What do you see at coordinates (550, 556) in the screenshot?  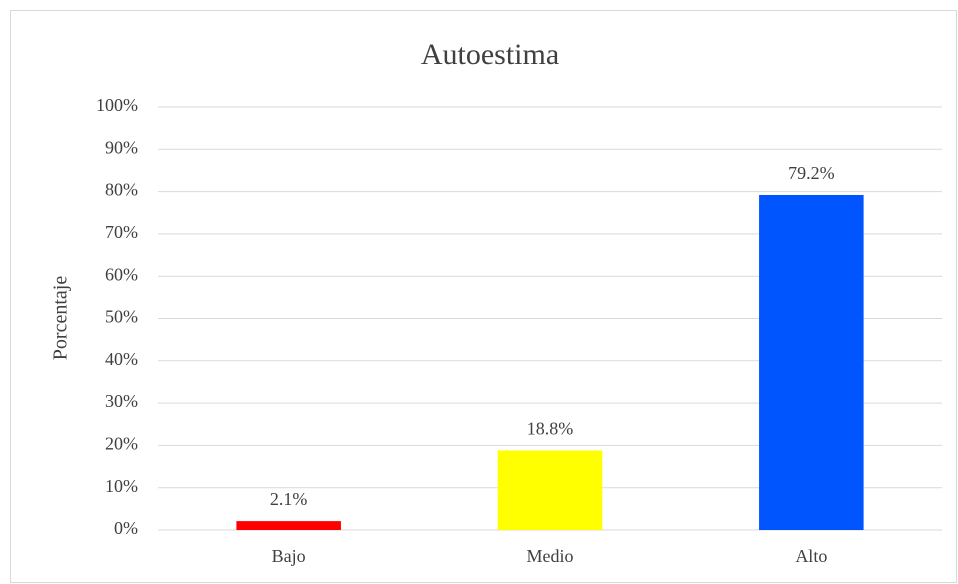 I see `x-tick-label: Medio` at bounding box center [550, 556].